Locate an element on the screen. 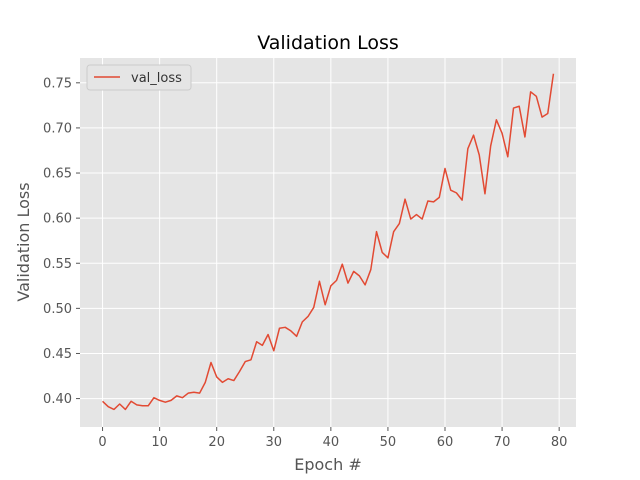 The image size is (640, 480). x-tick-label: 10 is located at coordinates (159, 442).